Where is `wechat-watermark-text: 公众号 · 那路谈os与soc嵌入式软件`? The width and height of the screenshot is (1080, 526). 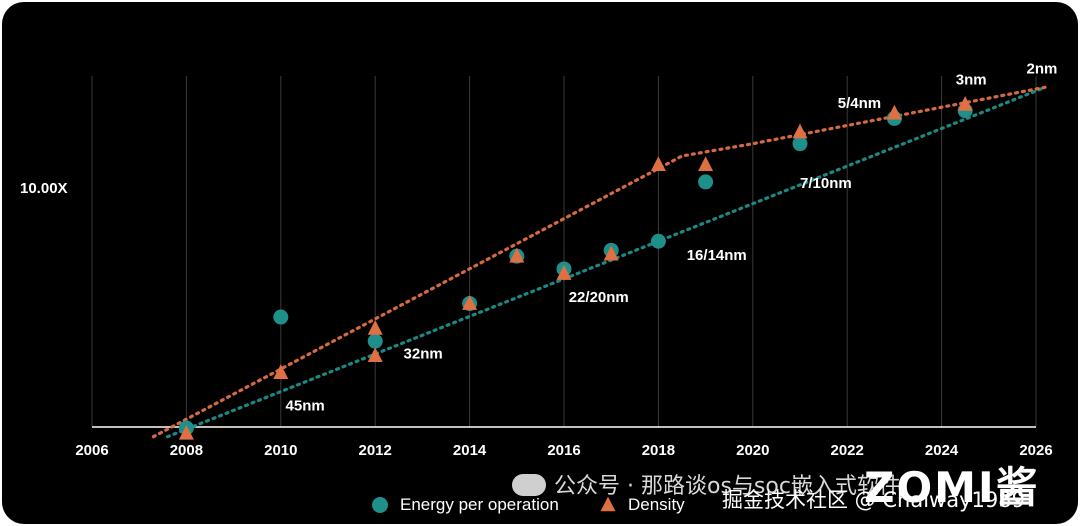
wechat-watermark-text: 公众号 · 那路谈os与soc嵌入式软件 is located at coordinates (727, 486).